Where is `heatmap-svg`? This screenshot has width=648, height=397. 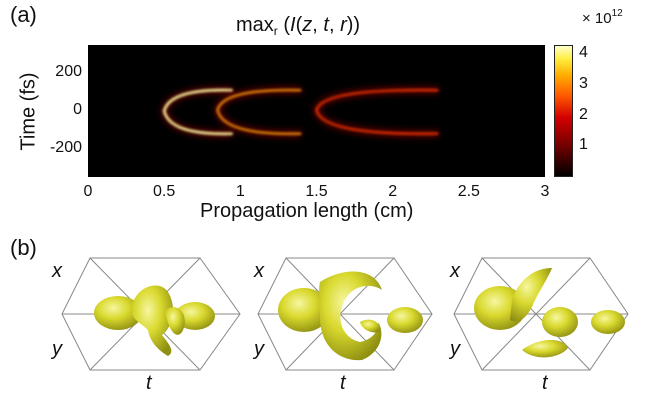 heatmap-svg is located at coordinates (300, 112).